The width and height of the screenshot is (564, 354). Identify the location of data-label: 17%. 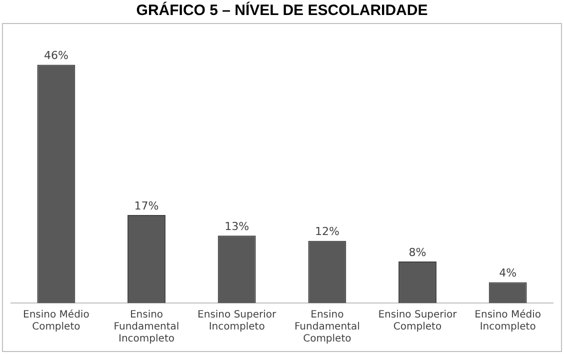
(146, 205).